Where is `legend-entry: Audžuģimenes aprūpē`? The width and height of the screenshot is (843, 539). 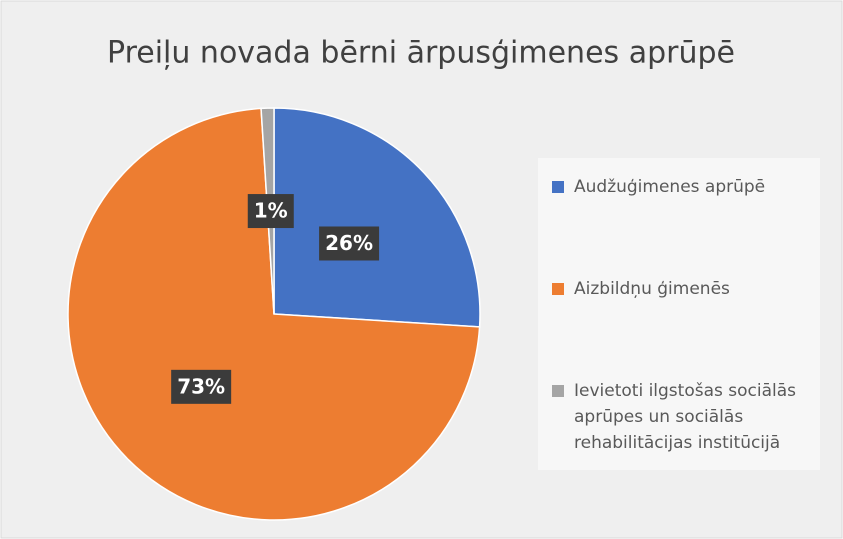
legend-entry: Audžuģimenes aprūpē is located at coordinates (684, 187).